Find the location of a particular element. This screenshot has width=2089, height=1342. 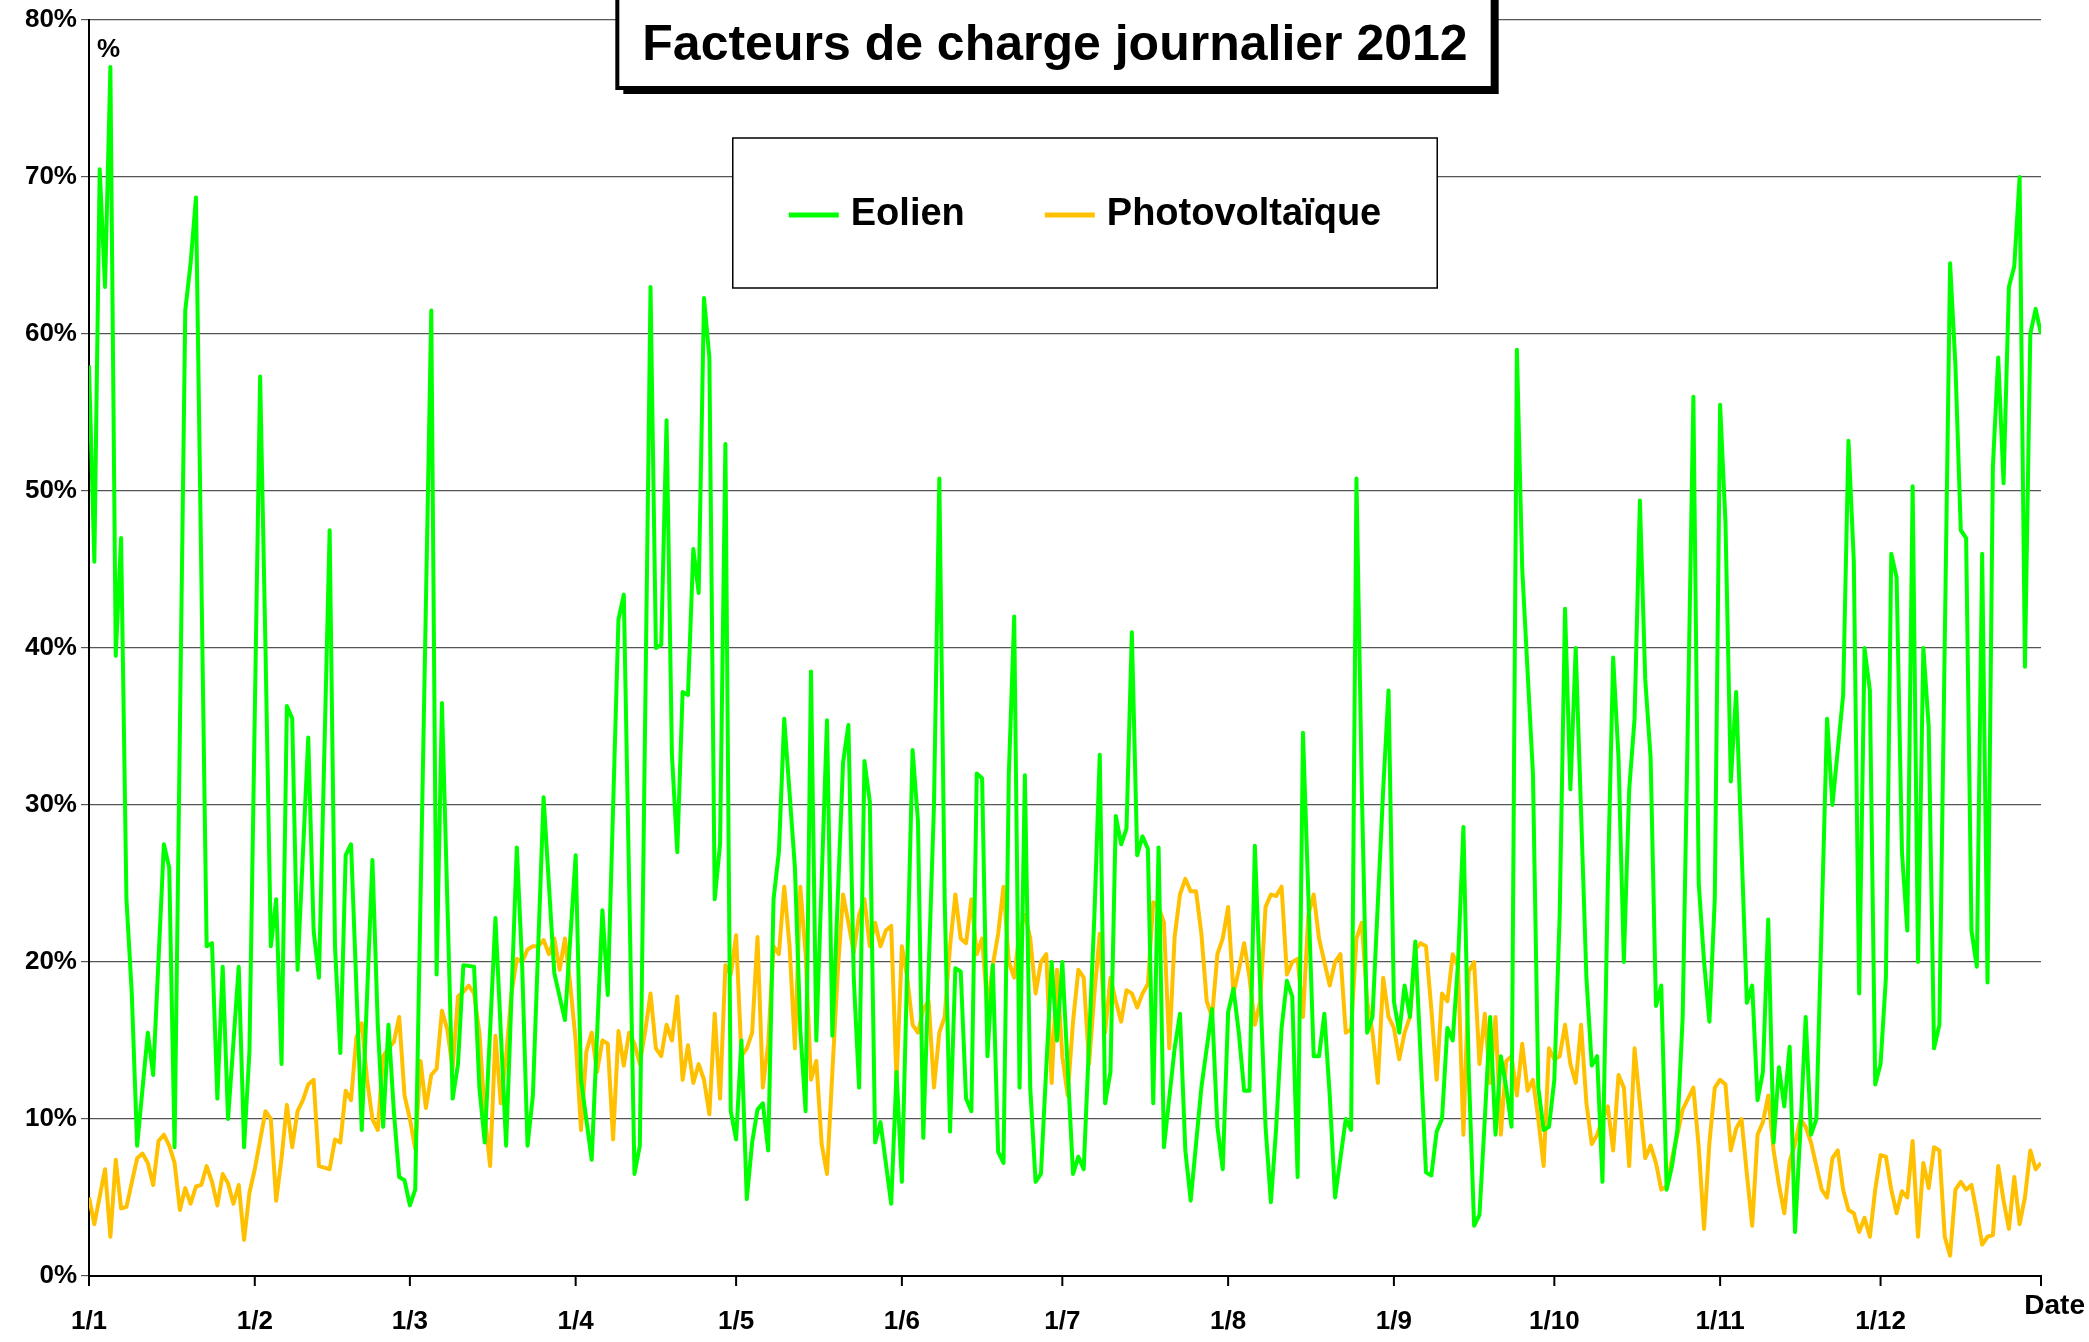

y-axis-title: % is located at coordinates (109, 48).